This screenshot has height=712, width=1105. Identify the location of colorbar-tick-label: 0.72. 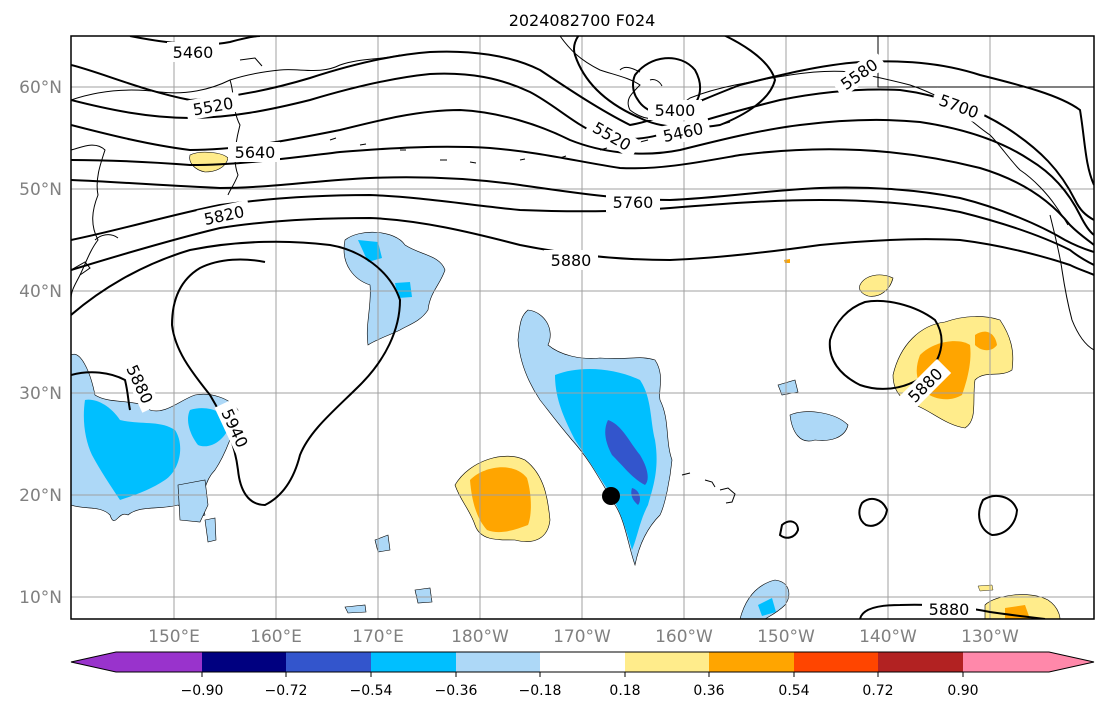
(877, 691).